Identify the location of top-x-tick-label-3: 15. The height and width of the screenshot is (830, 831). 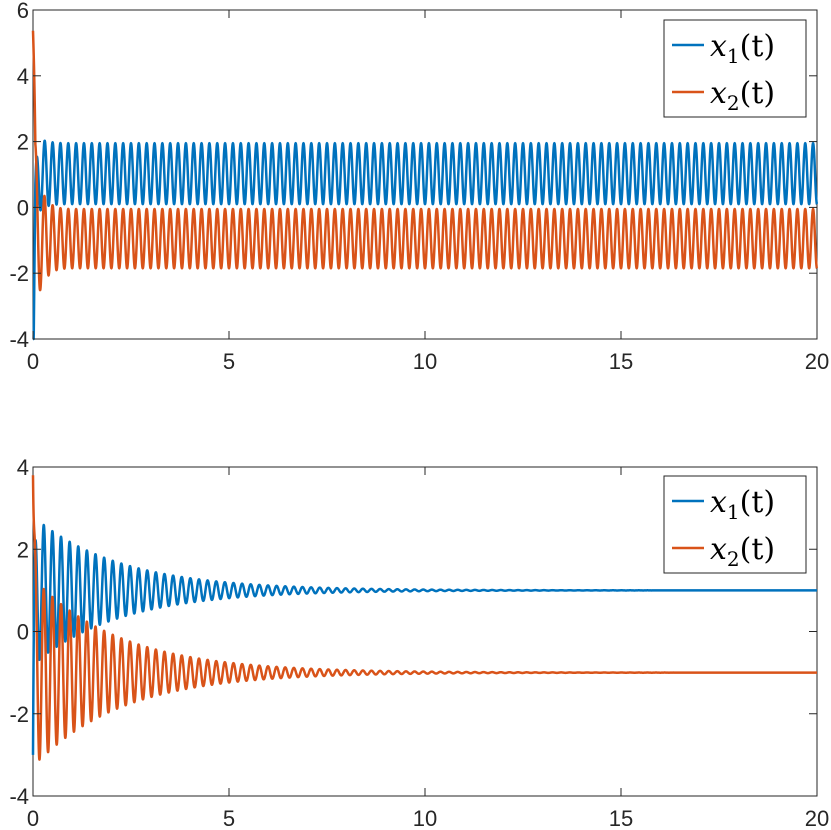
(621, 361).